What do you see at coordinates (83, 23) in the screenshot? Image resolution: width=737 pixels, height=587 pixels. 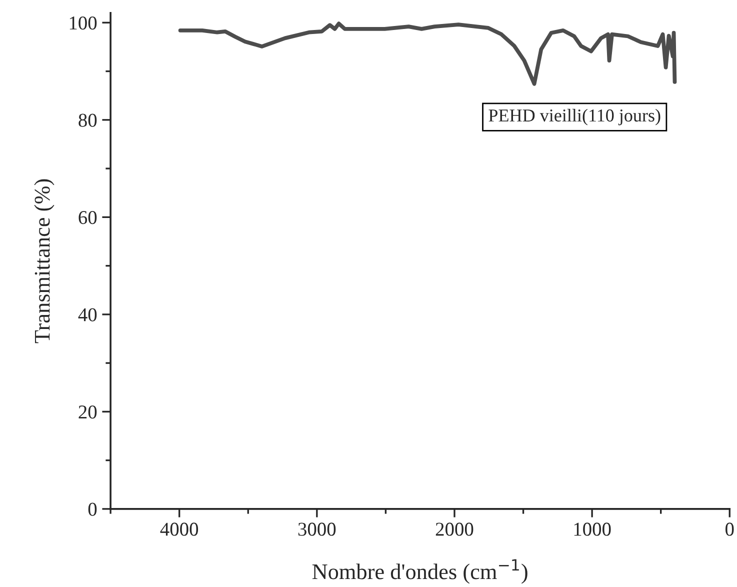 I see `y-tick-label: 100` at bounding box center [83, 23].